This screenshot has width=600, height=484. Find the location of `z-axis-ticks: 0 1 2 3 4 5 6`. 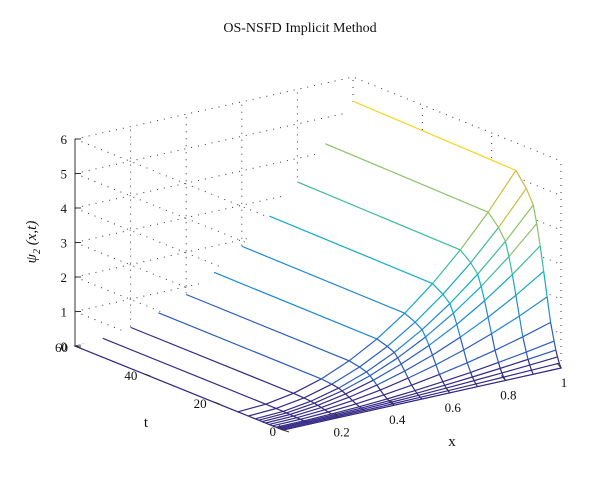

z-axis-ticks: 0 1 2 3 4 5 6 is located at coordinates (71, 243).